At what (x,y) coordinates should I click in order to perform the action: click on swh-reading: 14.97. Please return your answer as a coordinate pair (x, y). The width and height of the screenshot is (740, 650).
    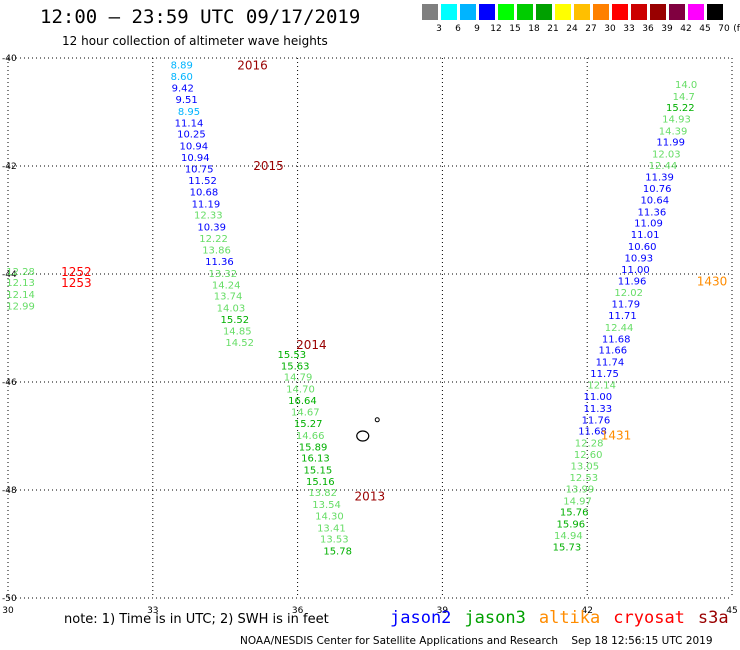
    Looking at the image, I should click on (577, 501).